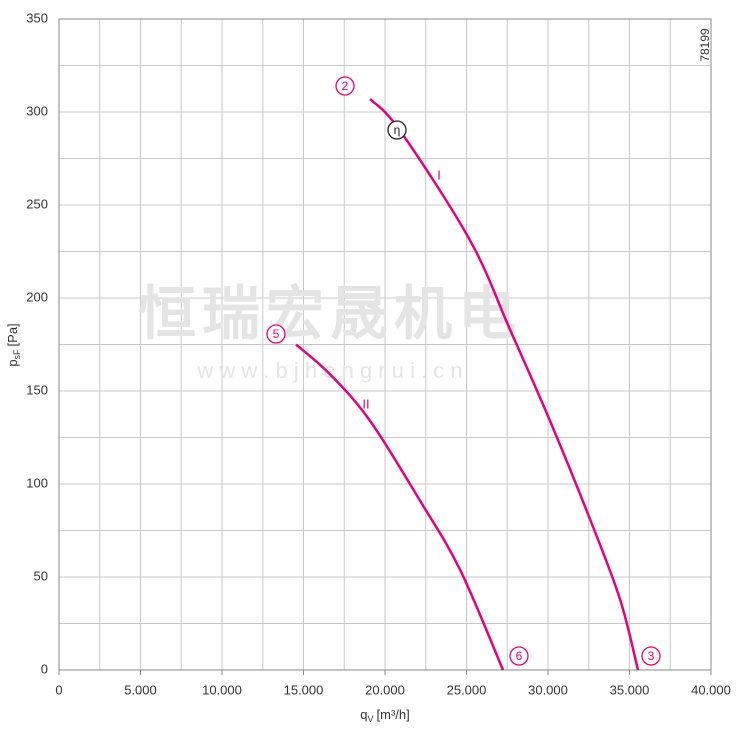  What do you see at coordinates (385, 689) in the screenshot?
I see `x-tick-label: 20.000` at bounding box center [385, 689].